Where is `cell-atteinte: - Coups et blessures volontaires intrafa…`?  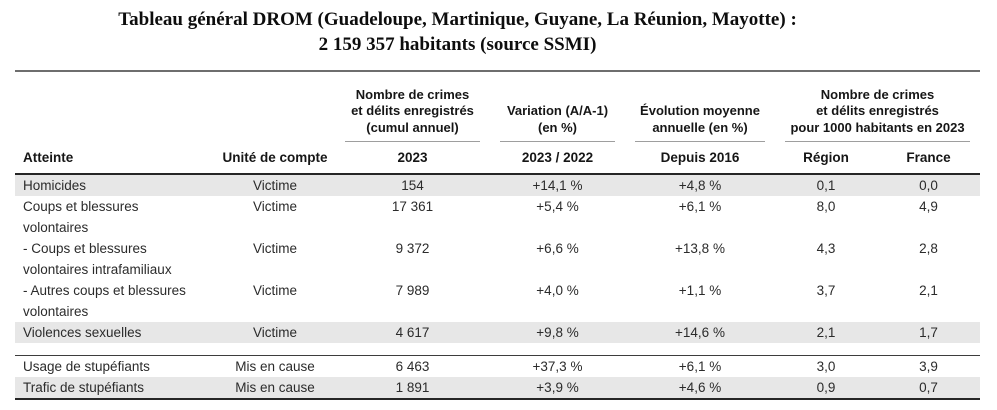
cell-atteinte: - Coups et blessures volontaires intrafa… is located at coordinates (97, 259).